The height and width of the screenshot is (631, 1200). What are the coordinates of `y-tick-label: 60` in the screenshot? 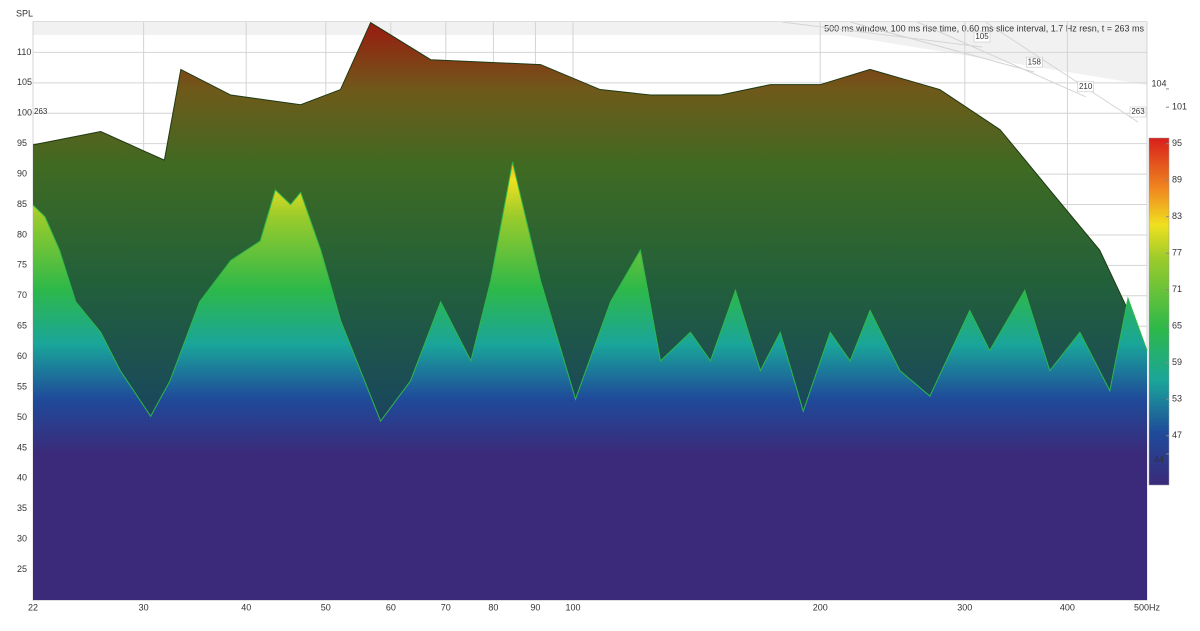 It's located at (22, 356).